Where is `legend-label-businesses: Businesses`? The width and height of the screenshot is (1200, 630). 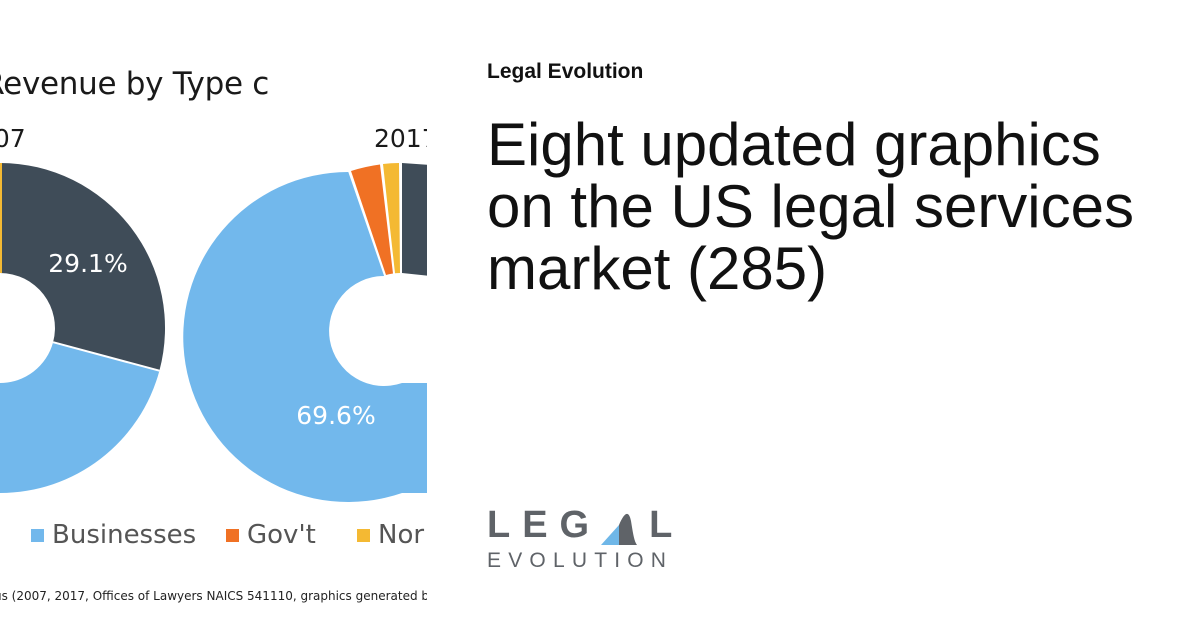
legend-label-businesses: Businesses is located at coordinates (124, 535).